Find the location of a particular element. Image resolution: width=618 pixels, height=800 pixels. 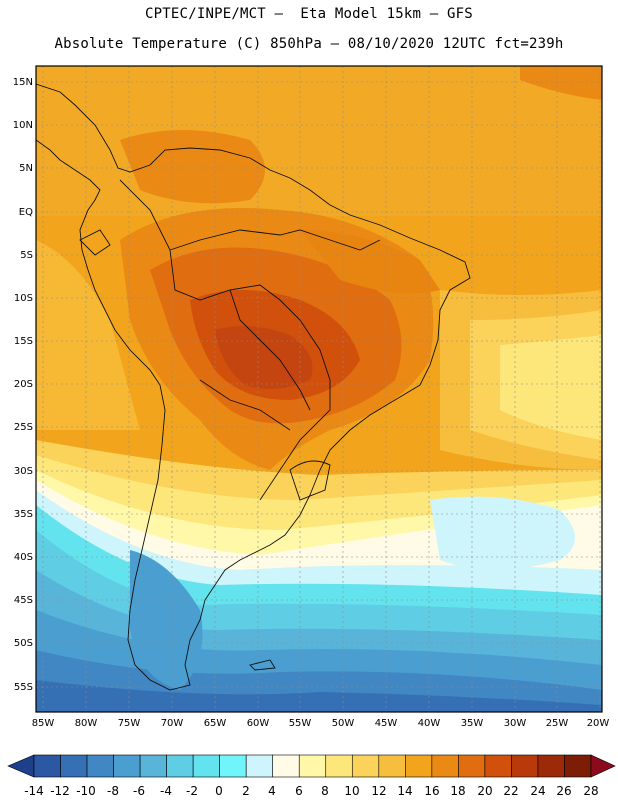

lat-label: 5N is located at coordinates (26, 168).